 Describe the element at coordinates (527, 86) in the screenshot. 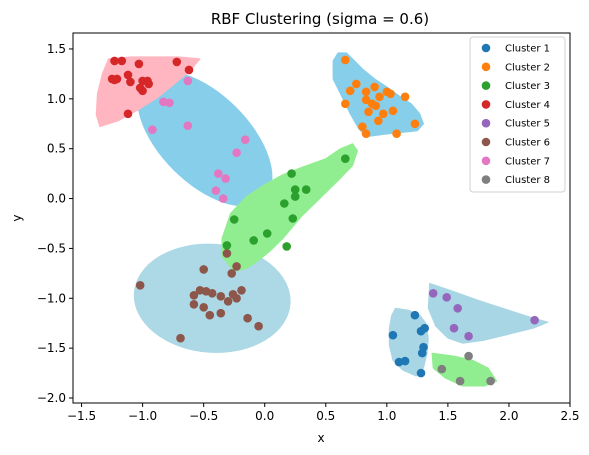

I see `legend-label-cluster-3: Cluster 3` at that location.